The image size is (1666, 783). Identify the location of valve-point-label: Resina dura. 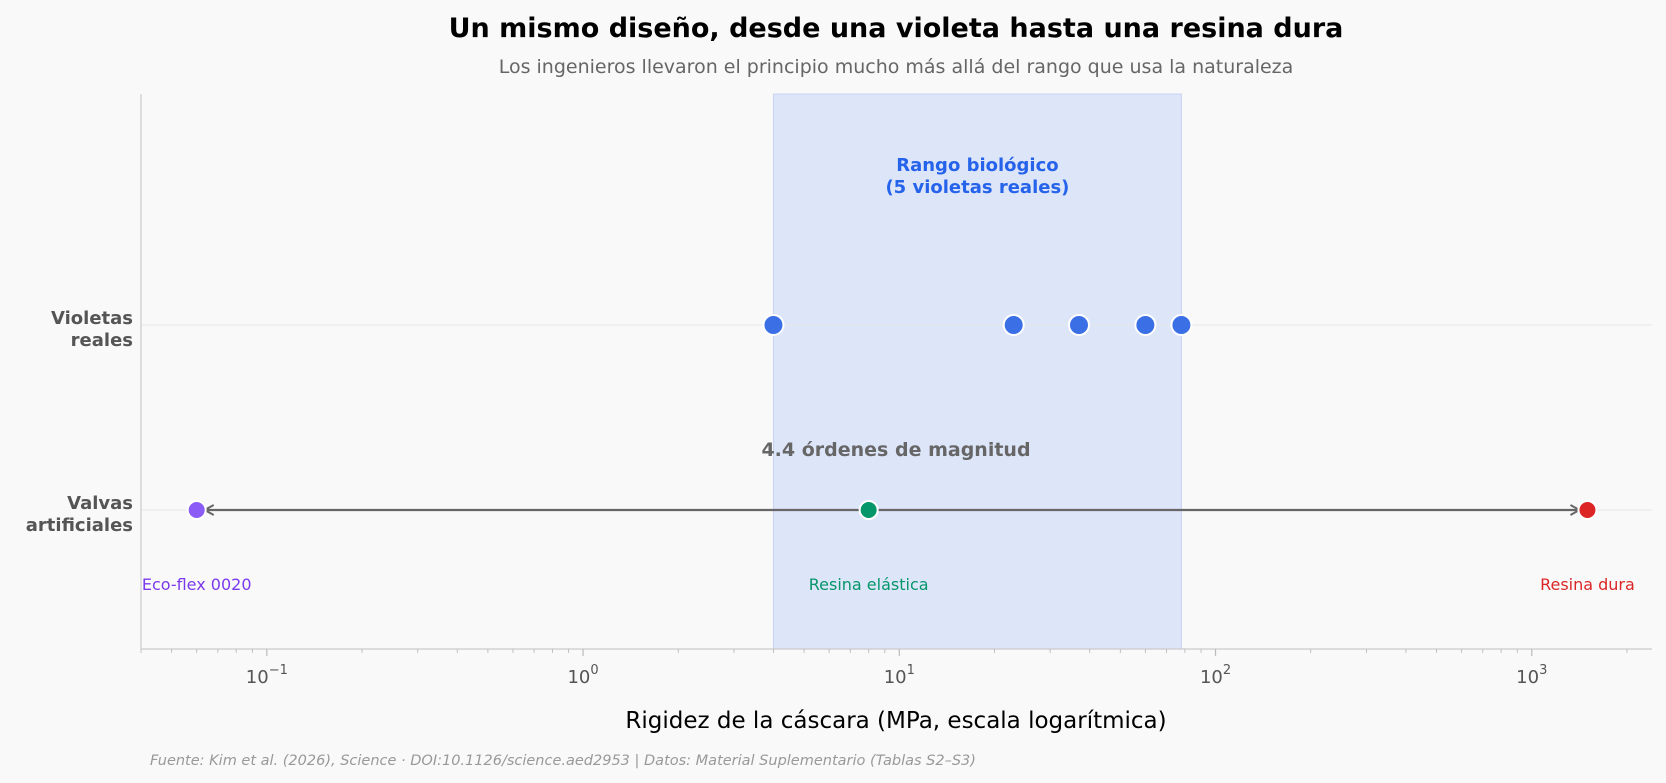
(1587, 584).